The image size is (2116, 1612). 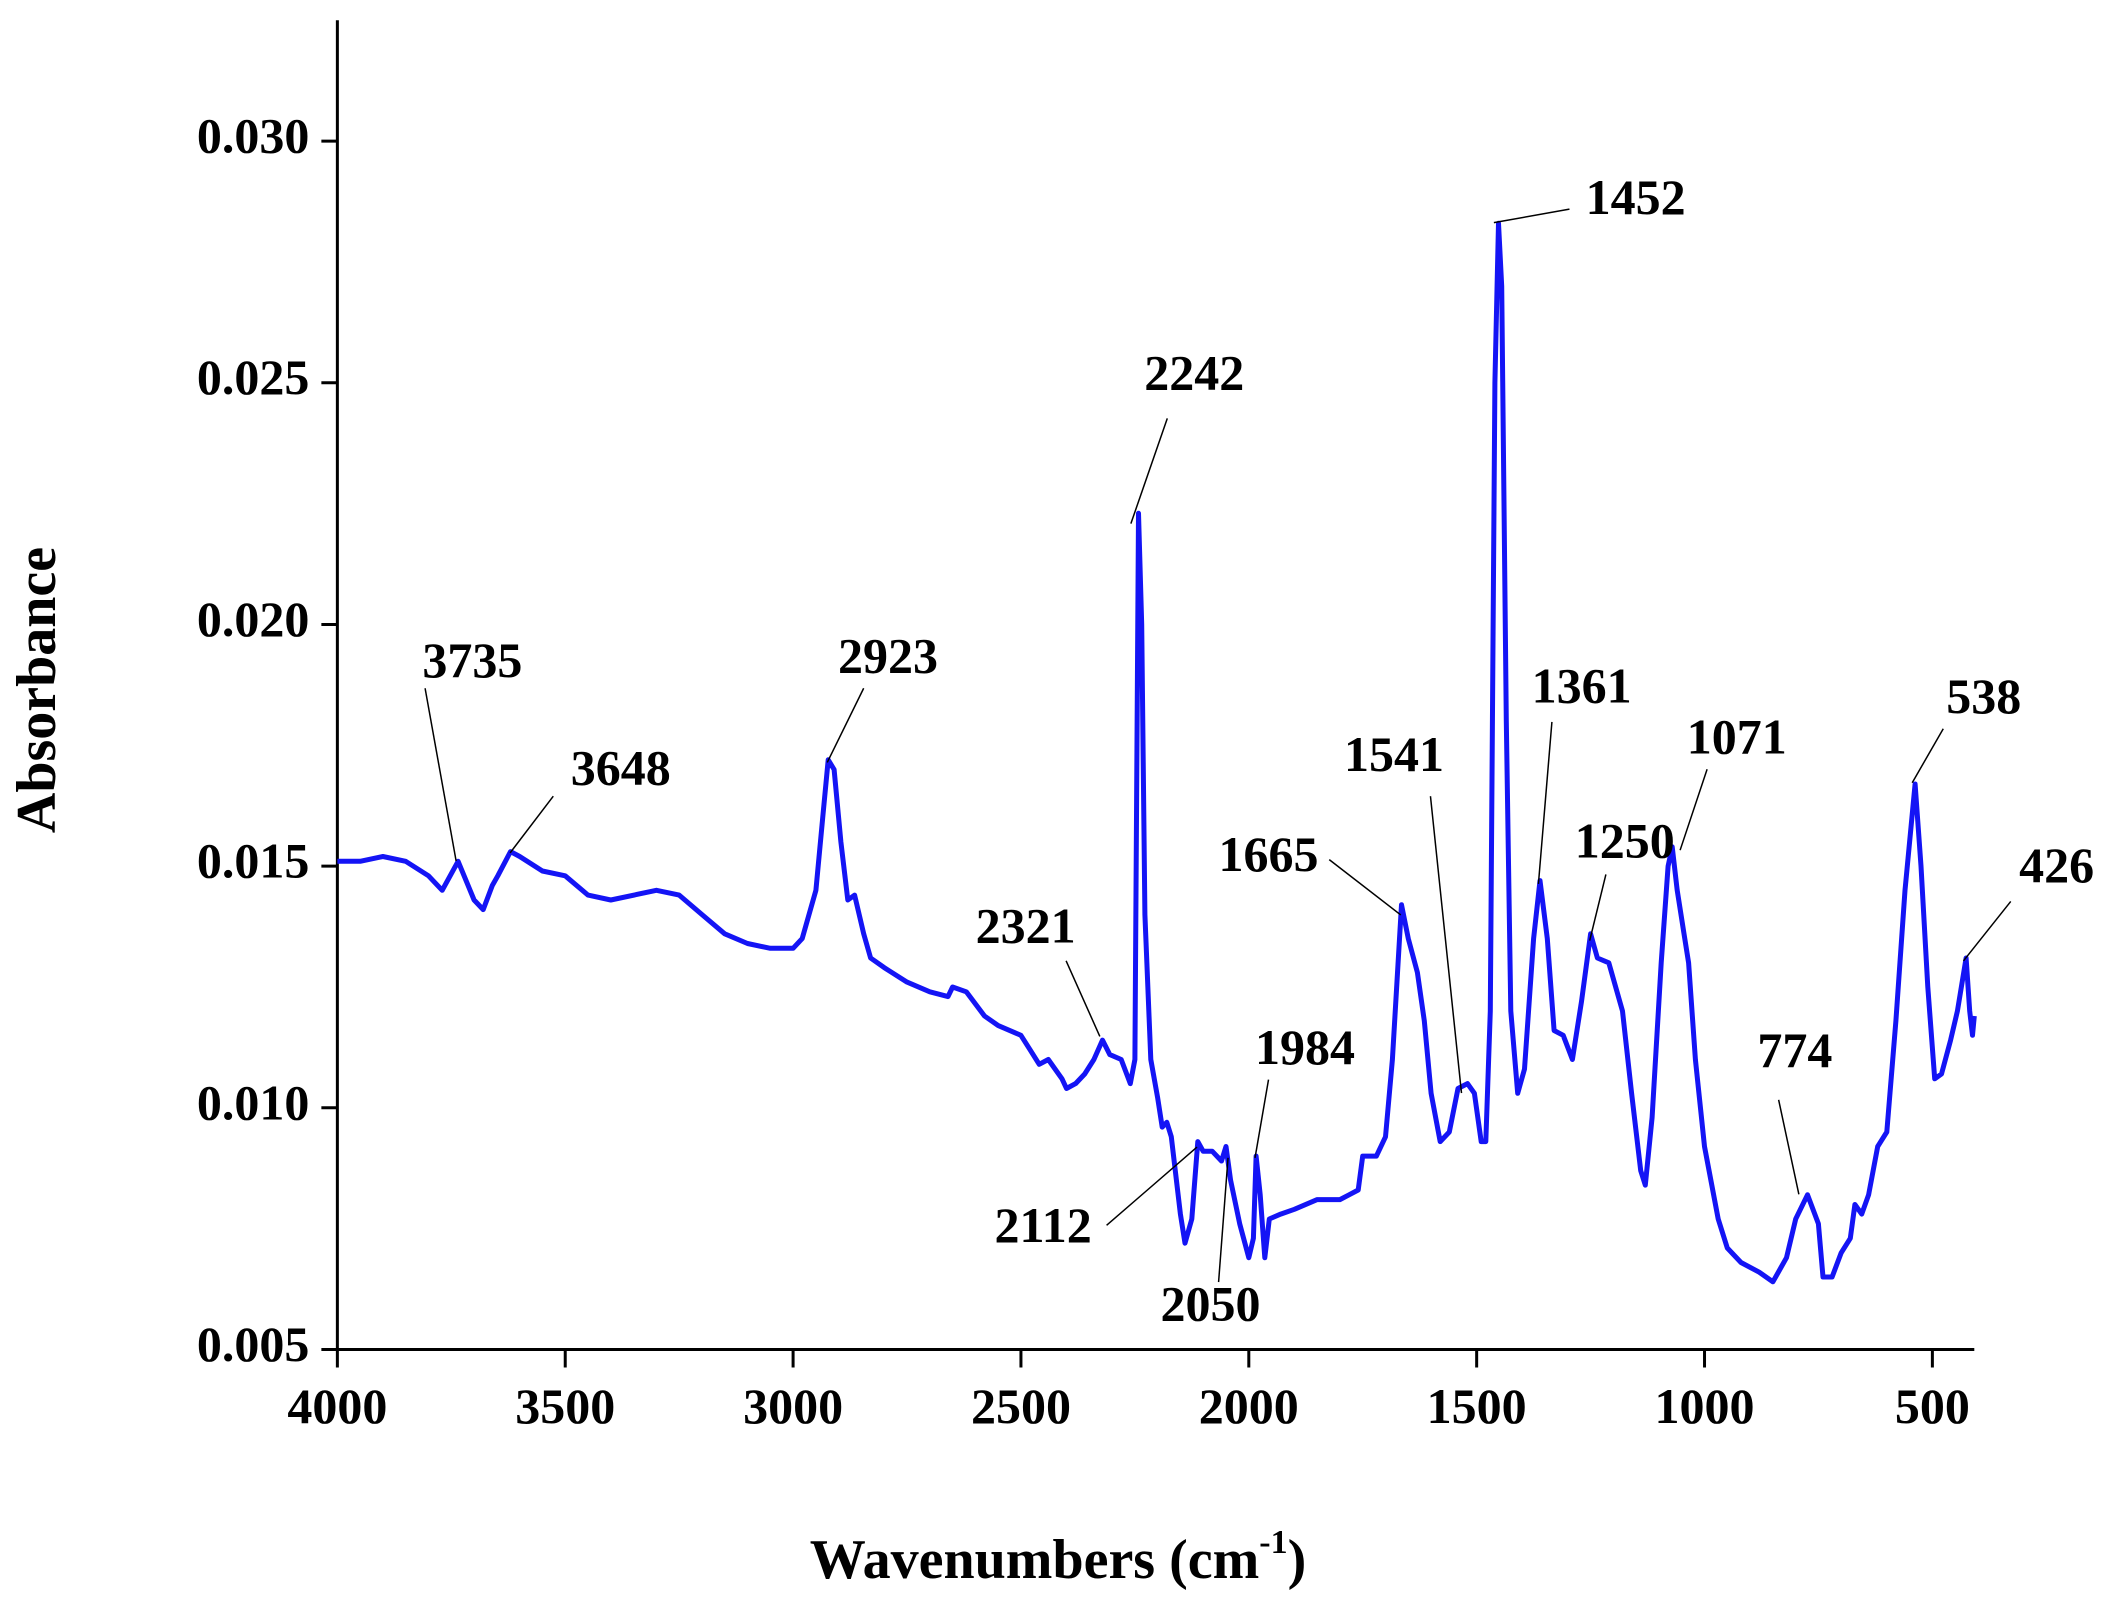 What do you see at coordinates (1043, 1225) in the screenshot?
I see `annotation-label: 2112` at bounding box center [1043, 1225].